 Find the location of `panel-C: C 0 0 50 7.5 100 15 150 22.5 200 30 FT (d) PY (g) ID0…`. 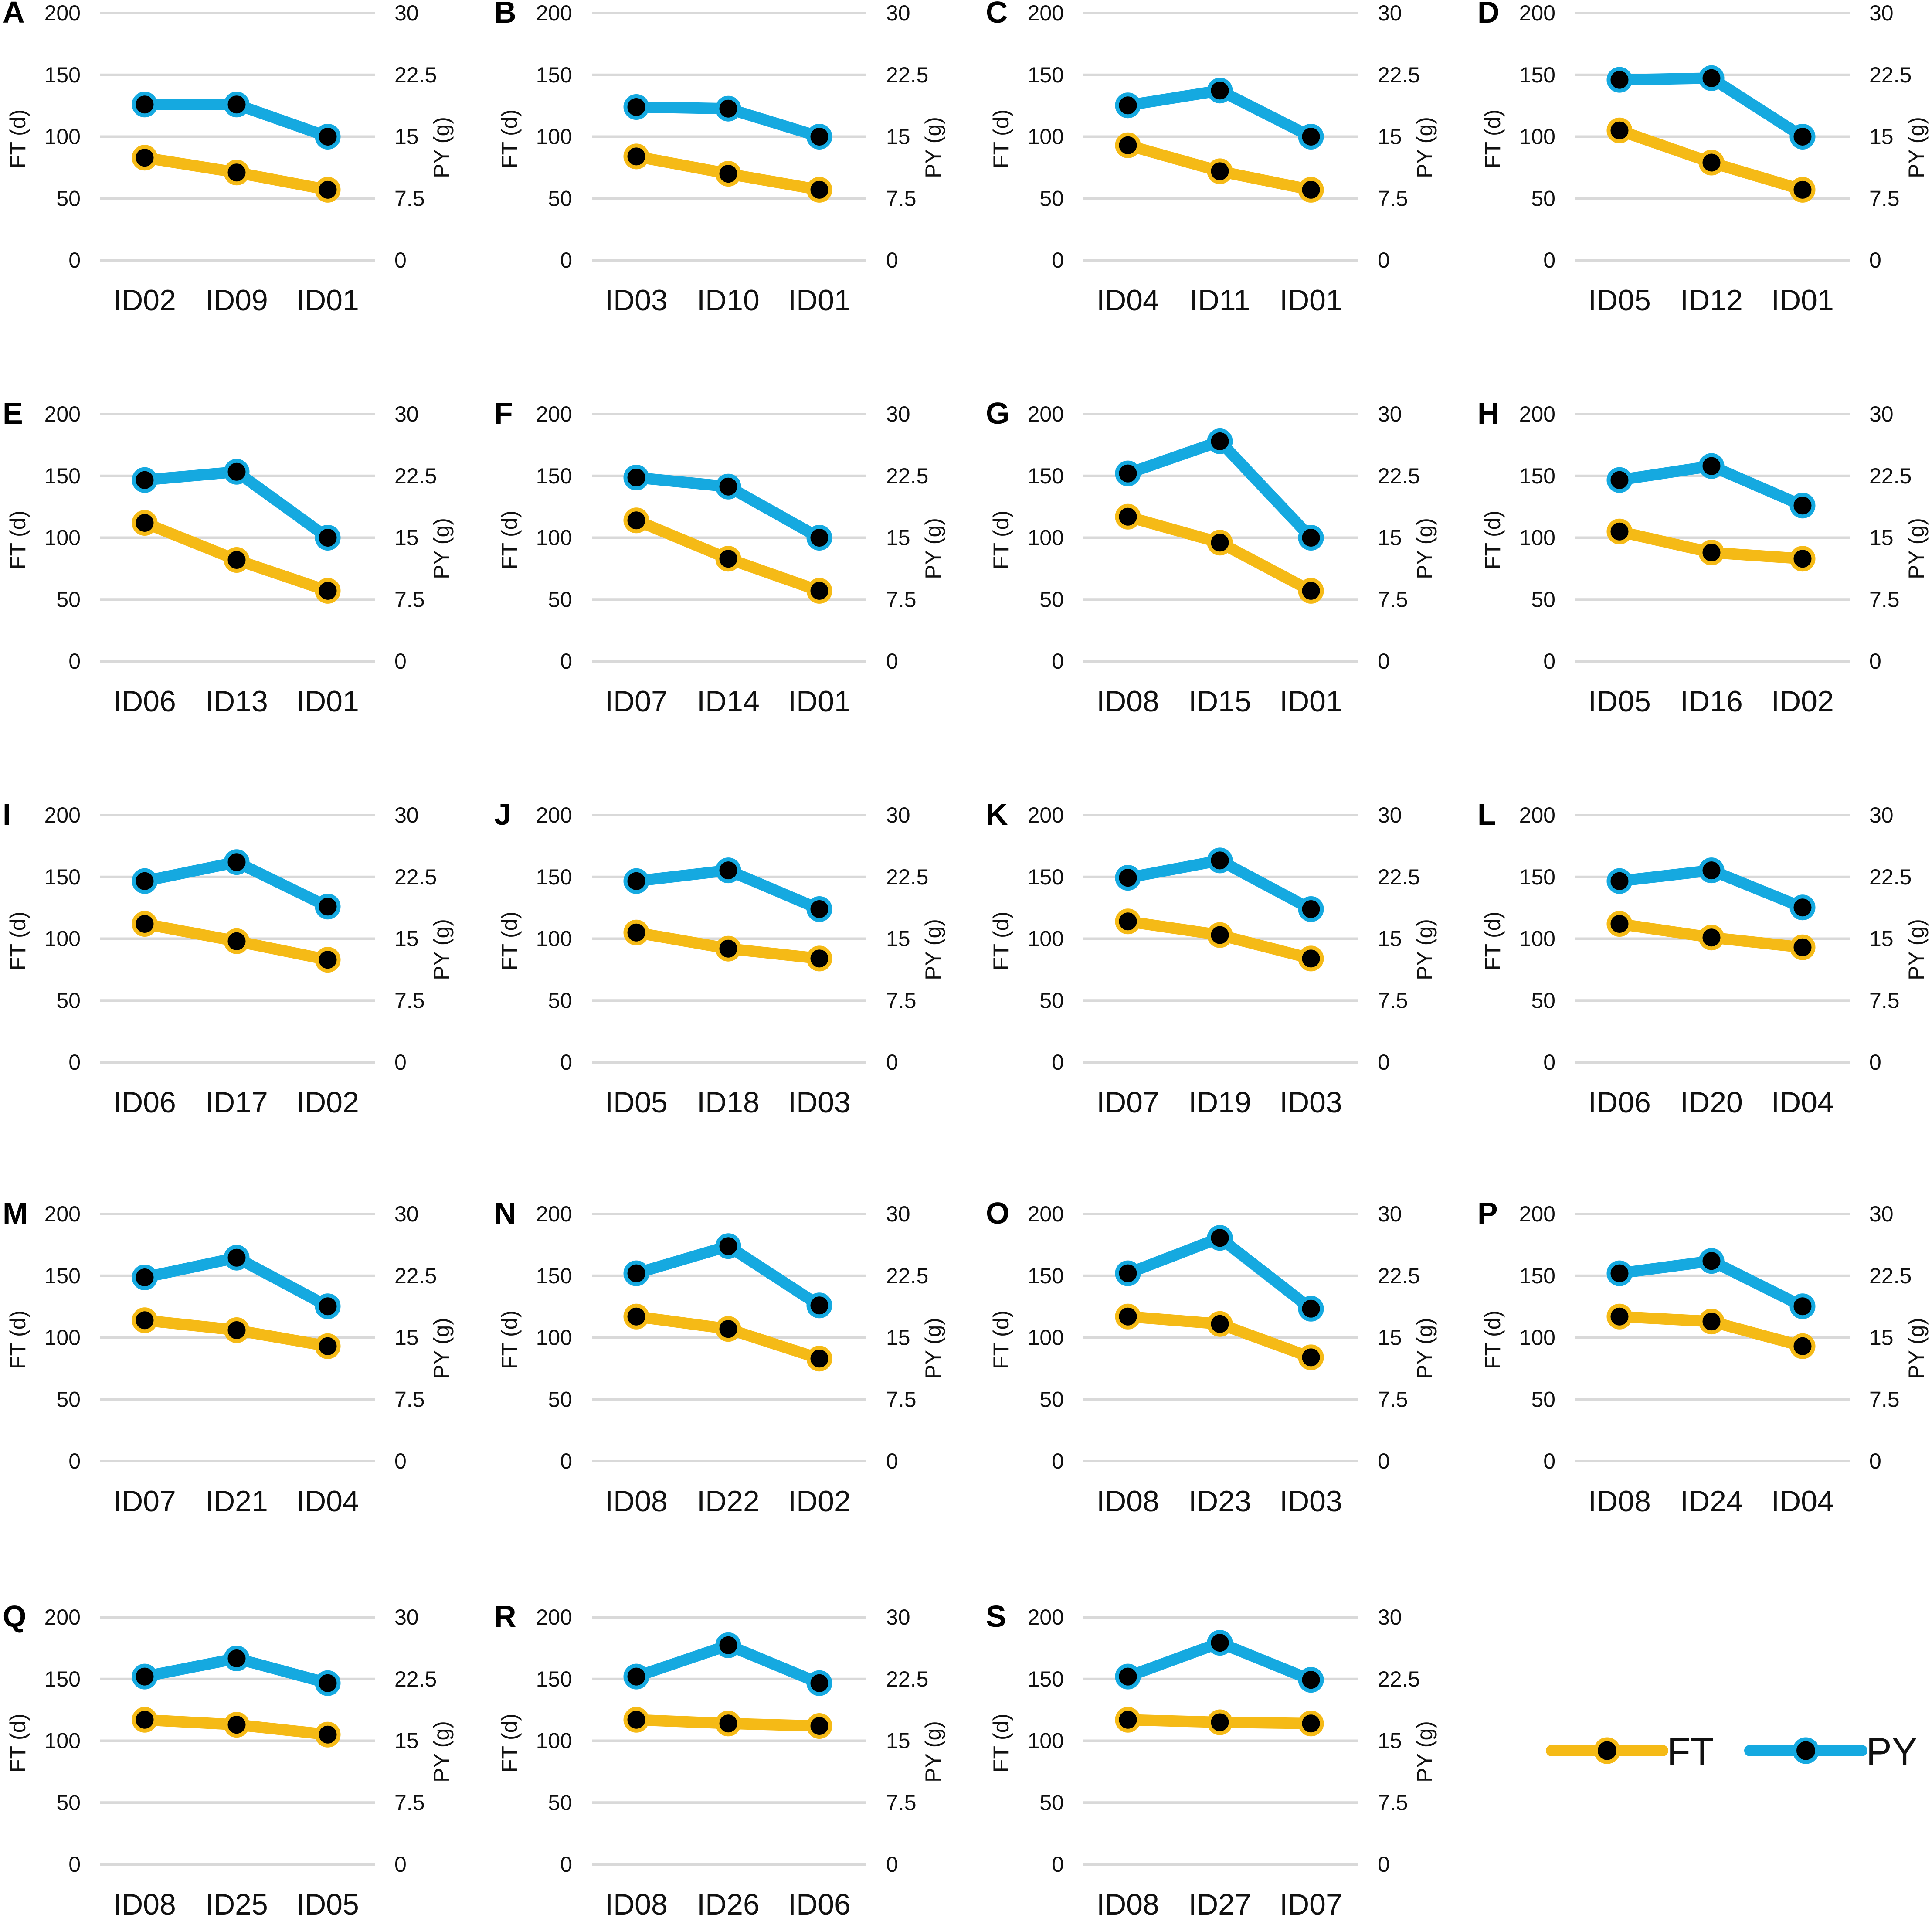

panel-C: C 0 0 50 7.5 100 15 150 22.5 200 30 FT (d) PY (g) ID0… is located at coordinates (1211, 158).